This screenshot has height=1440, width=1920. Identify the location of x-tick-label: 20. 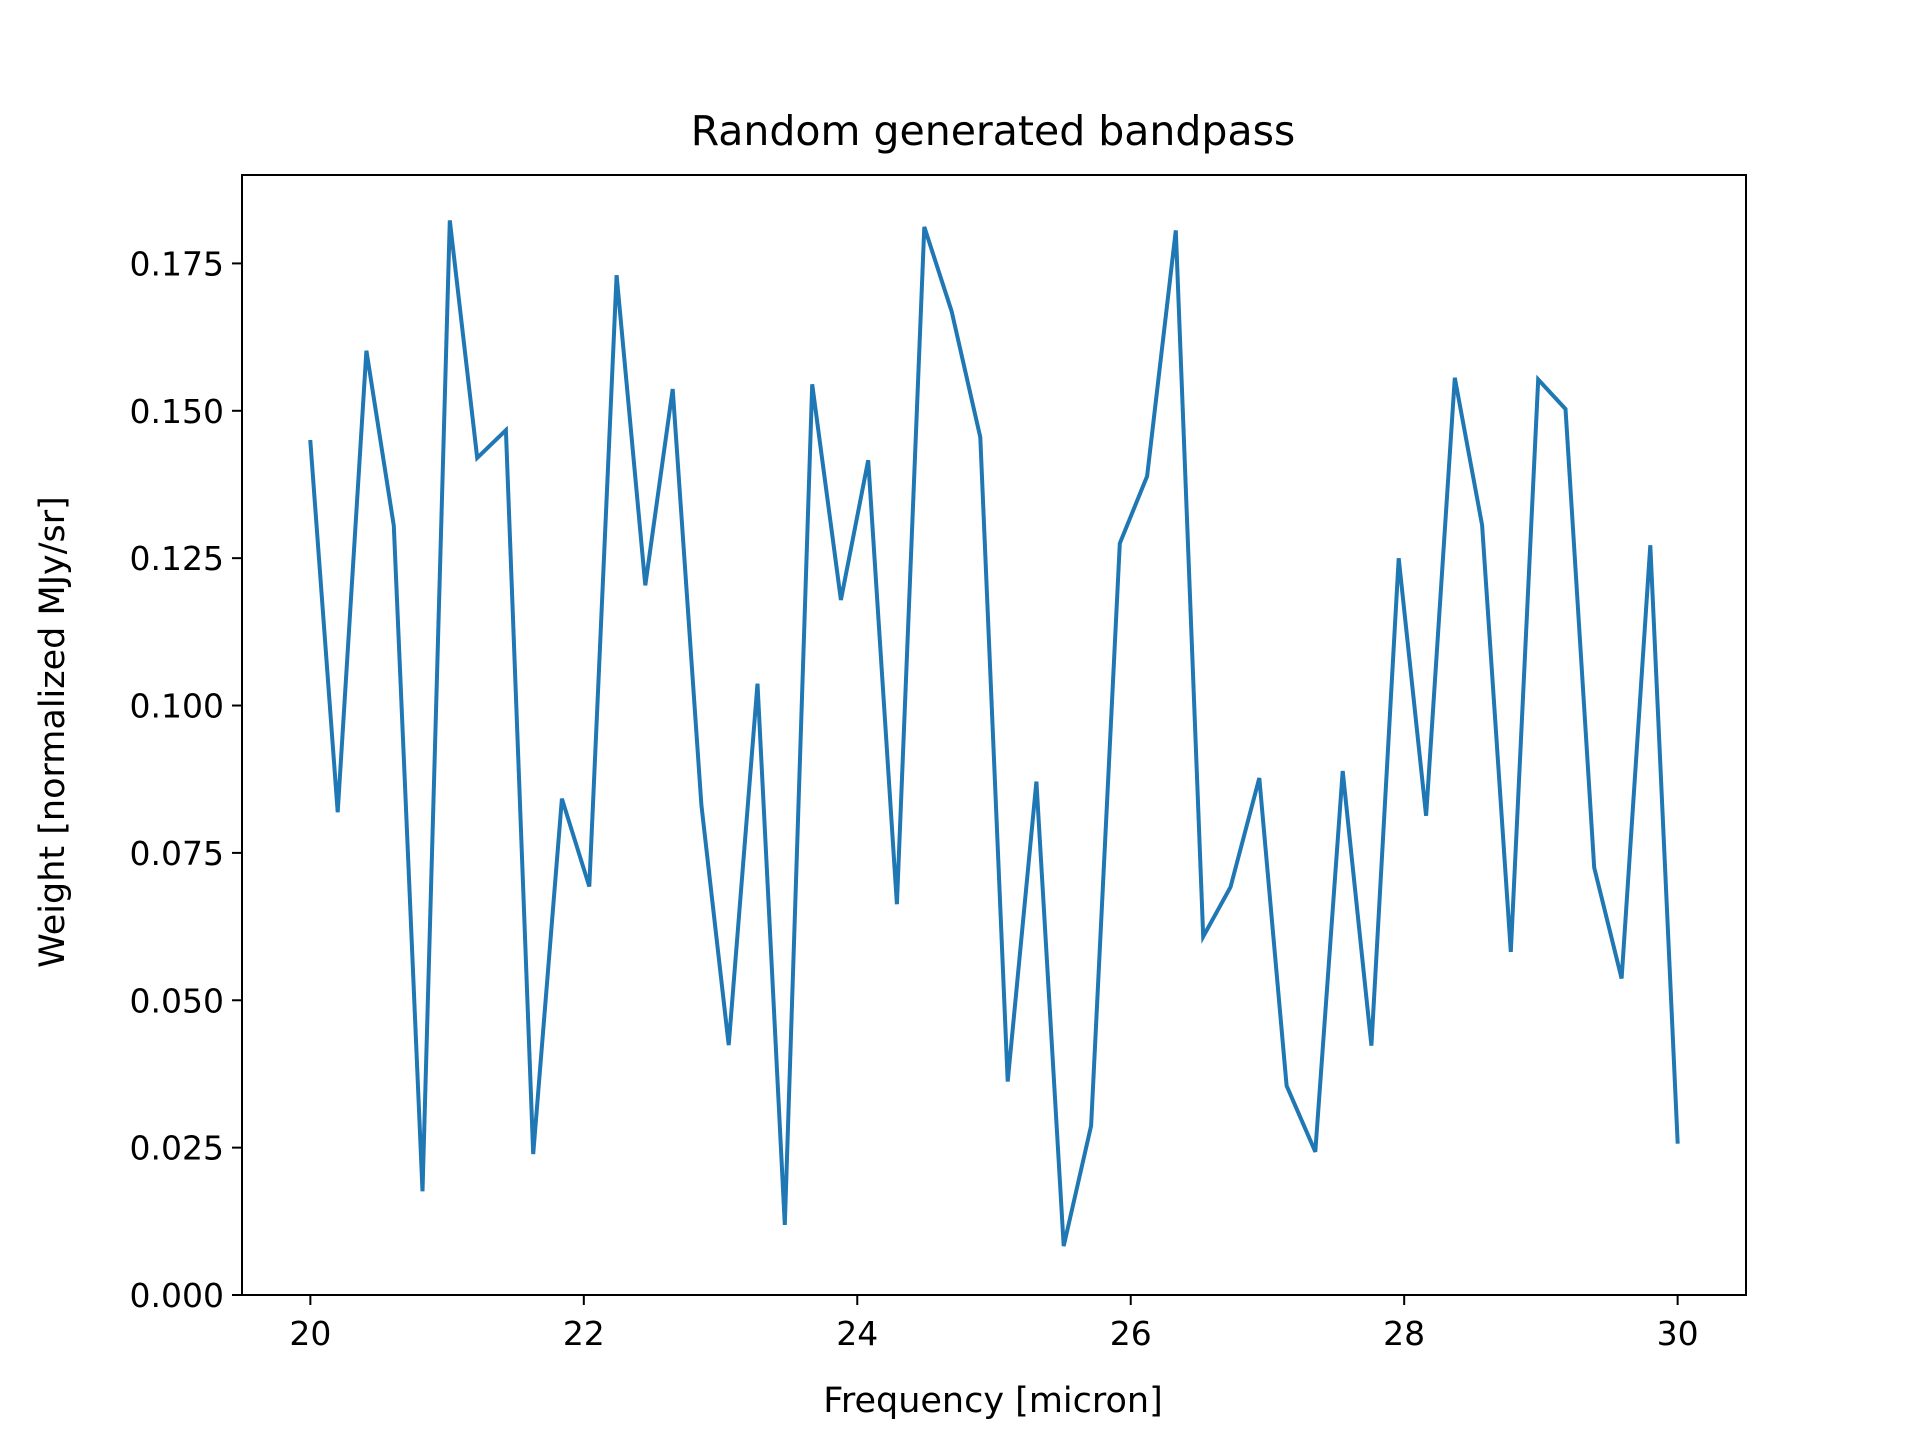
(310, 1333).